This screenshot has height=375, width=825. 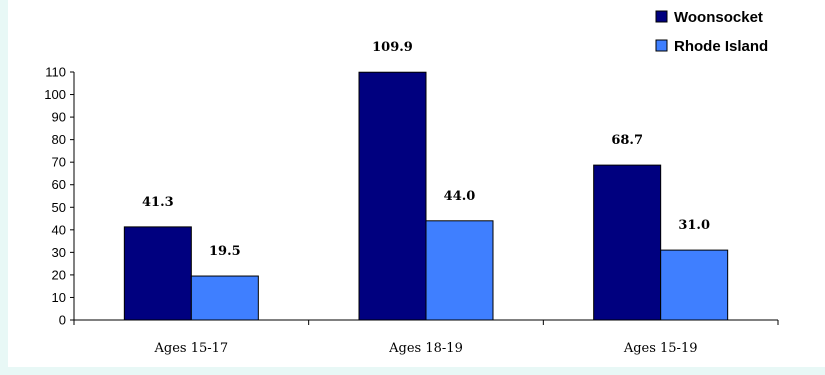 What do you see at coordinates (392, 47) in the screenshot?
I see `data-label: 109.9` at bounding box center [392, 47].